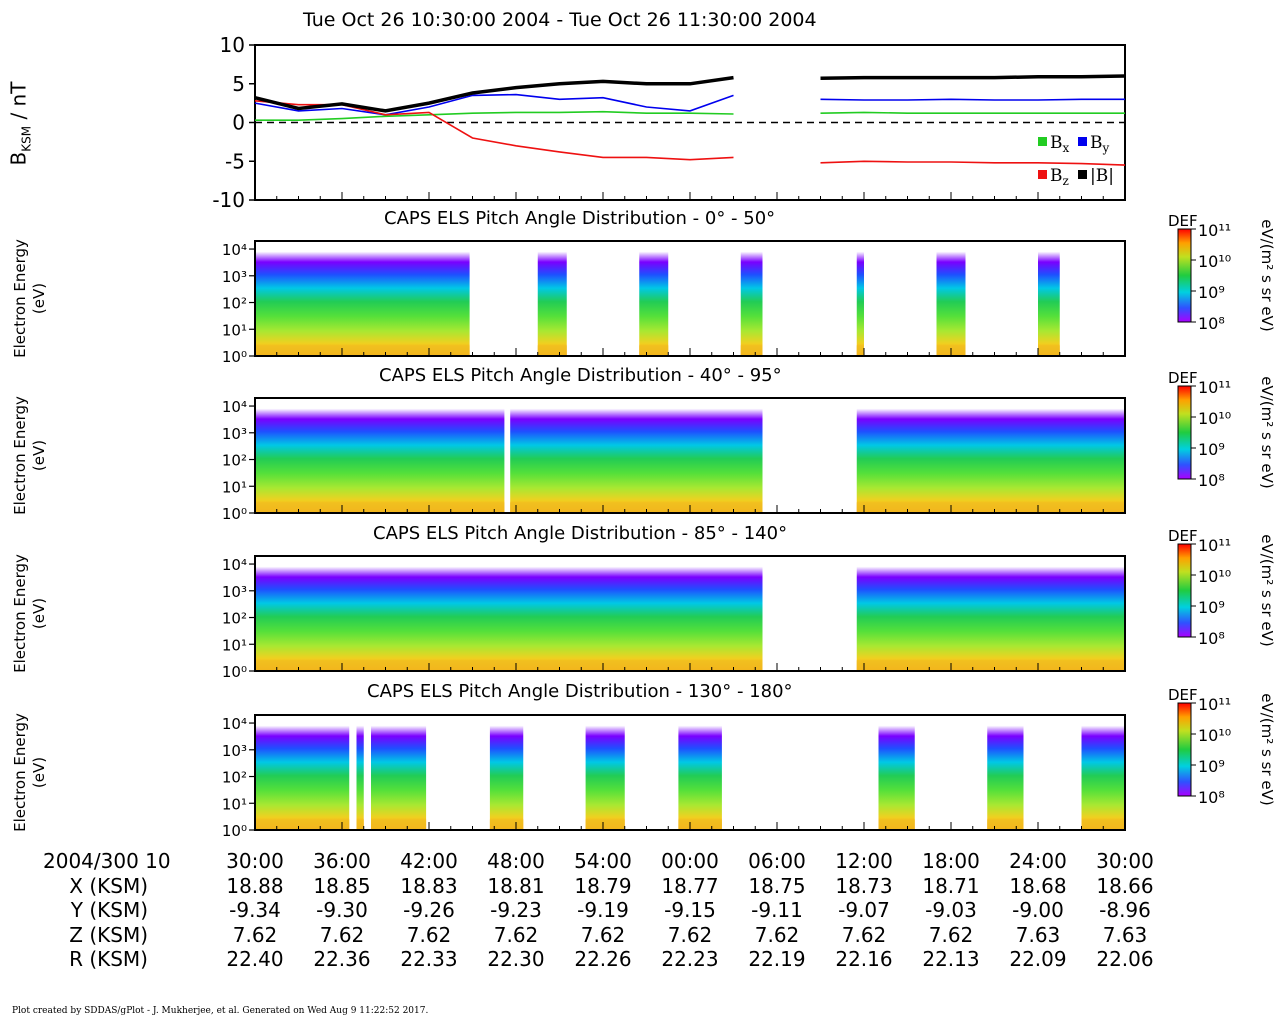  What do you see at coordinates (107, 861) in the screenshot?
I see `time-axis-label: 2004/300 10` at bounding box center [107, 861].